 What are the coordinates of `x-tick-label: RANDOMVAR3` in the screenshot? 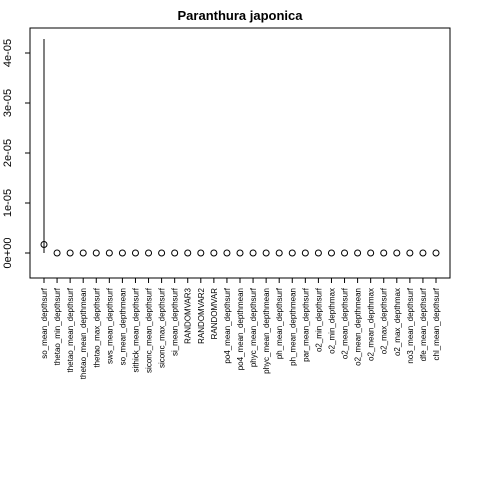 It's located at (188, 315).